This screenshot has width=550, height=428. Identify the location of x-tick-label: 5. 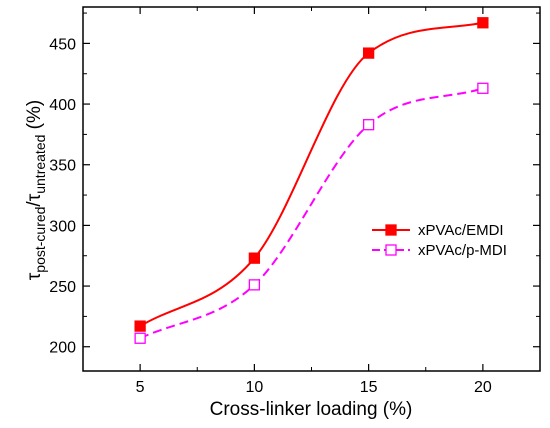
(140, 387).